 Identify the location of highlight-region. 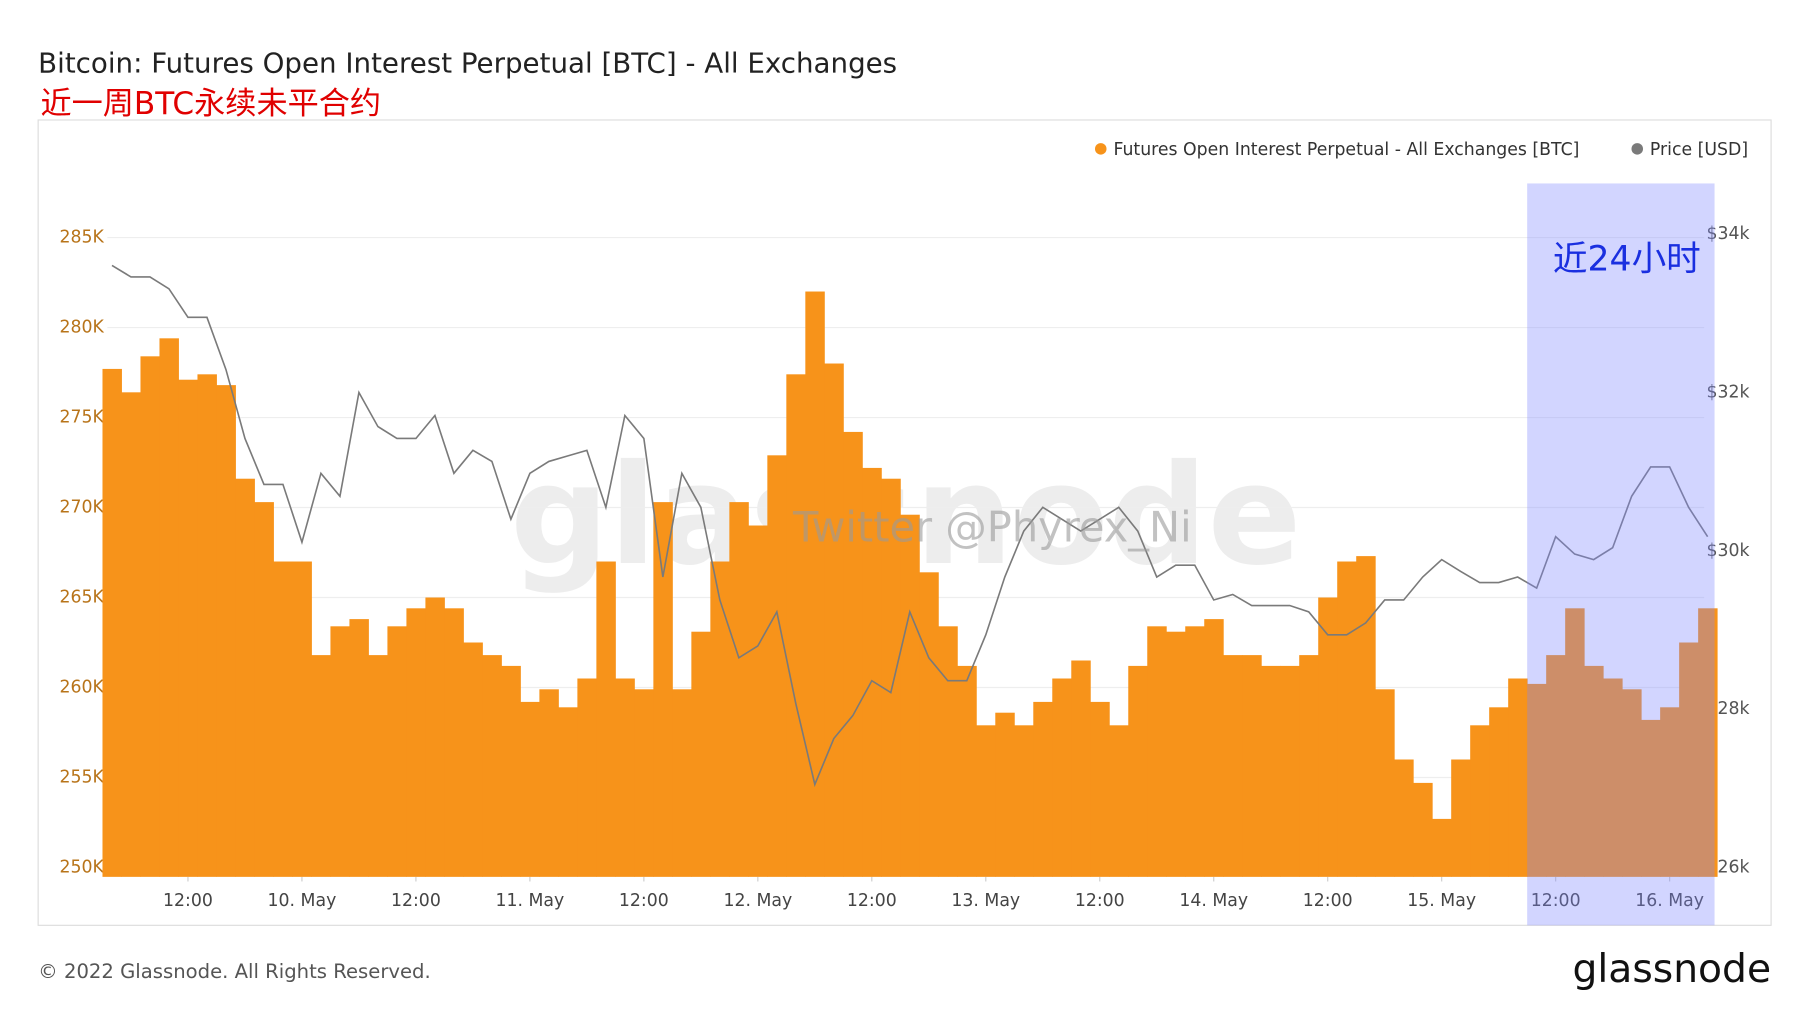
(1621, 554).